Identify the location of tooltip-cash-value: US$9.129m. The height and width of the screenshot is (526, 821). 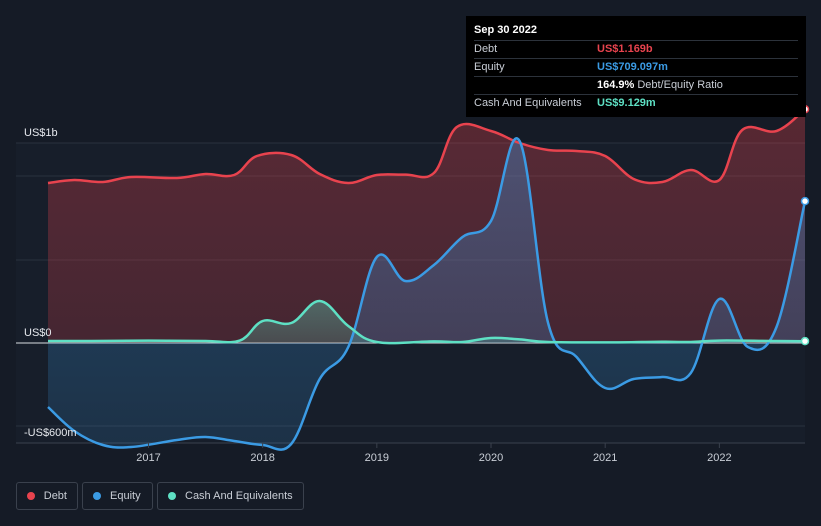
(626, 103).